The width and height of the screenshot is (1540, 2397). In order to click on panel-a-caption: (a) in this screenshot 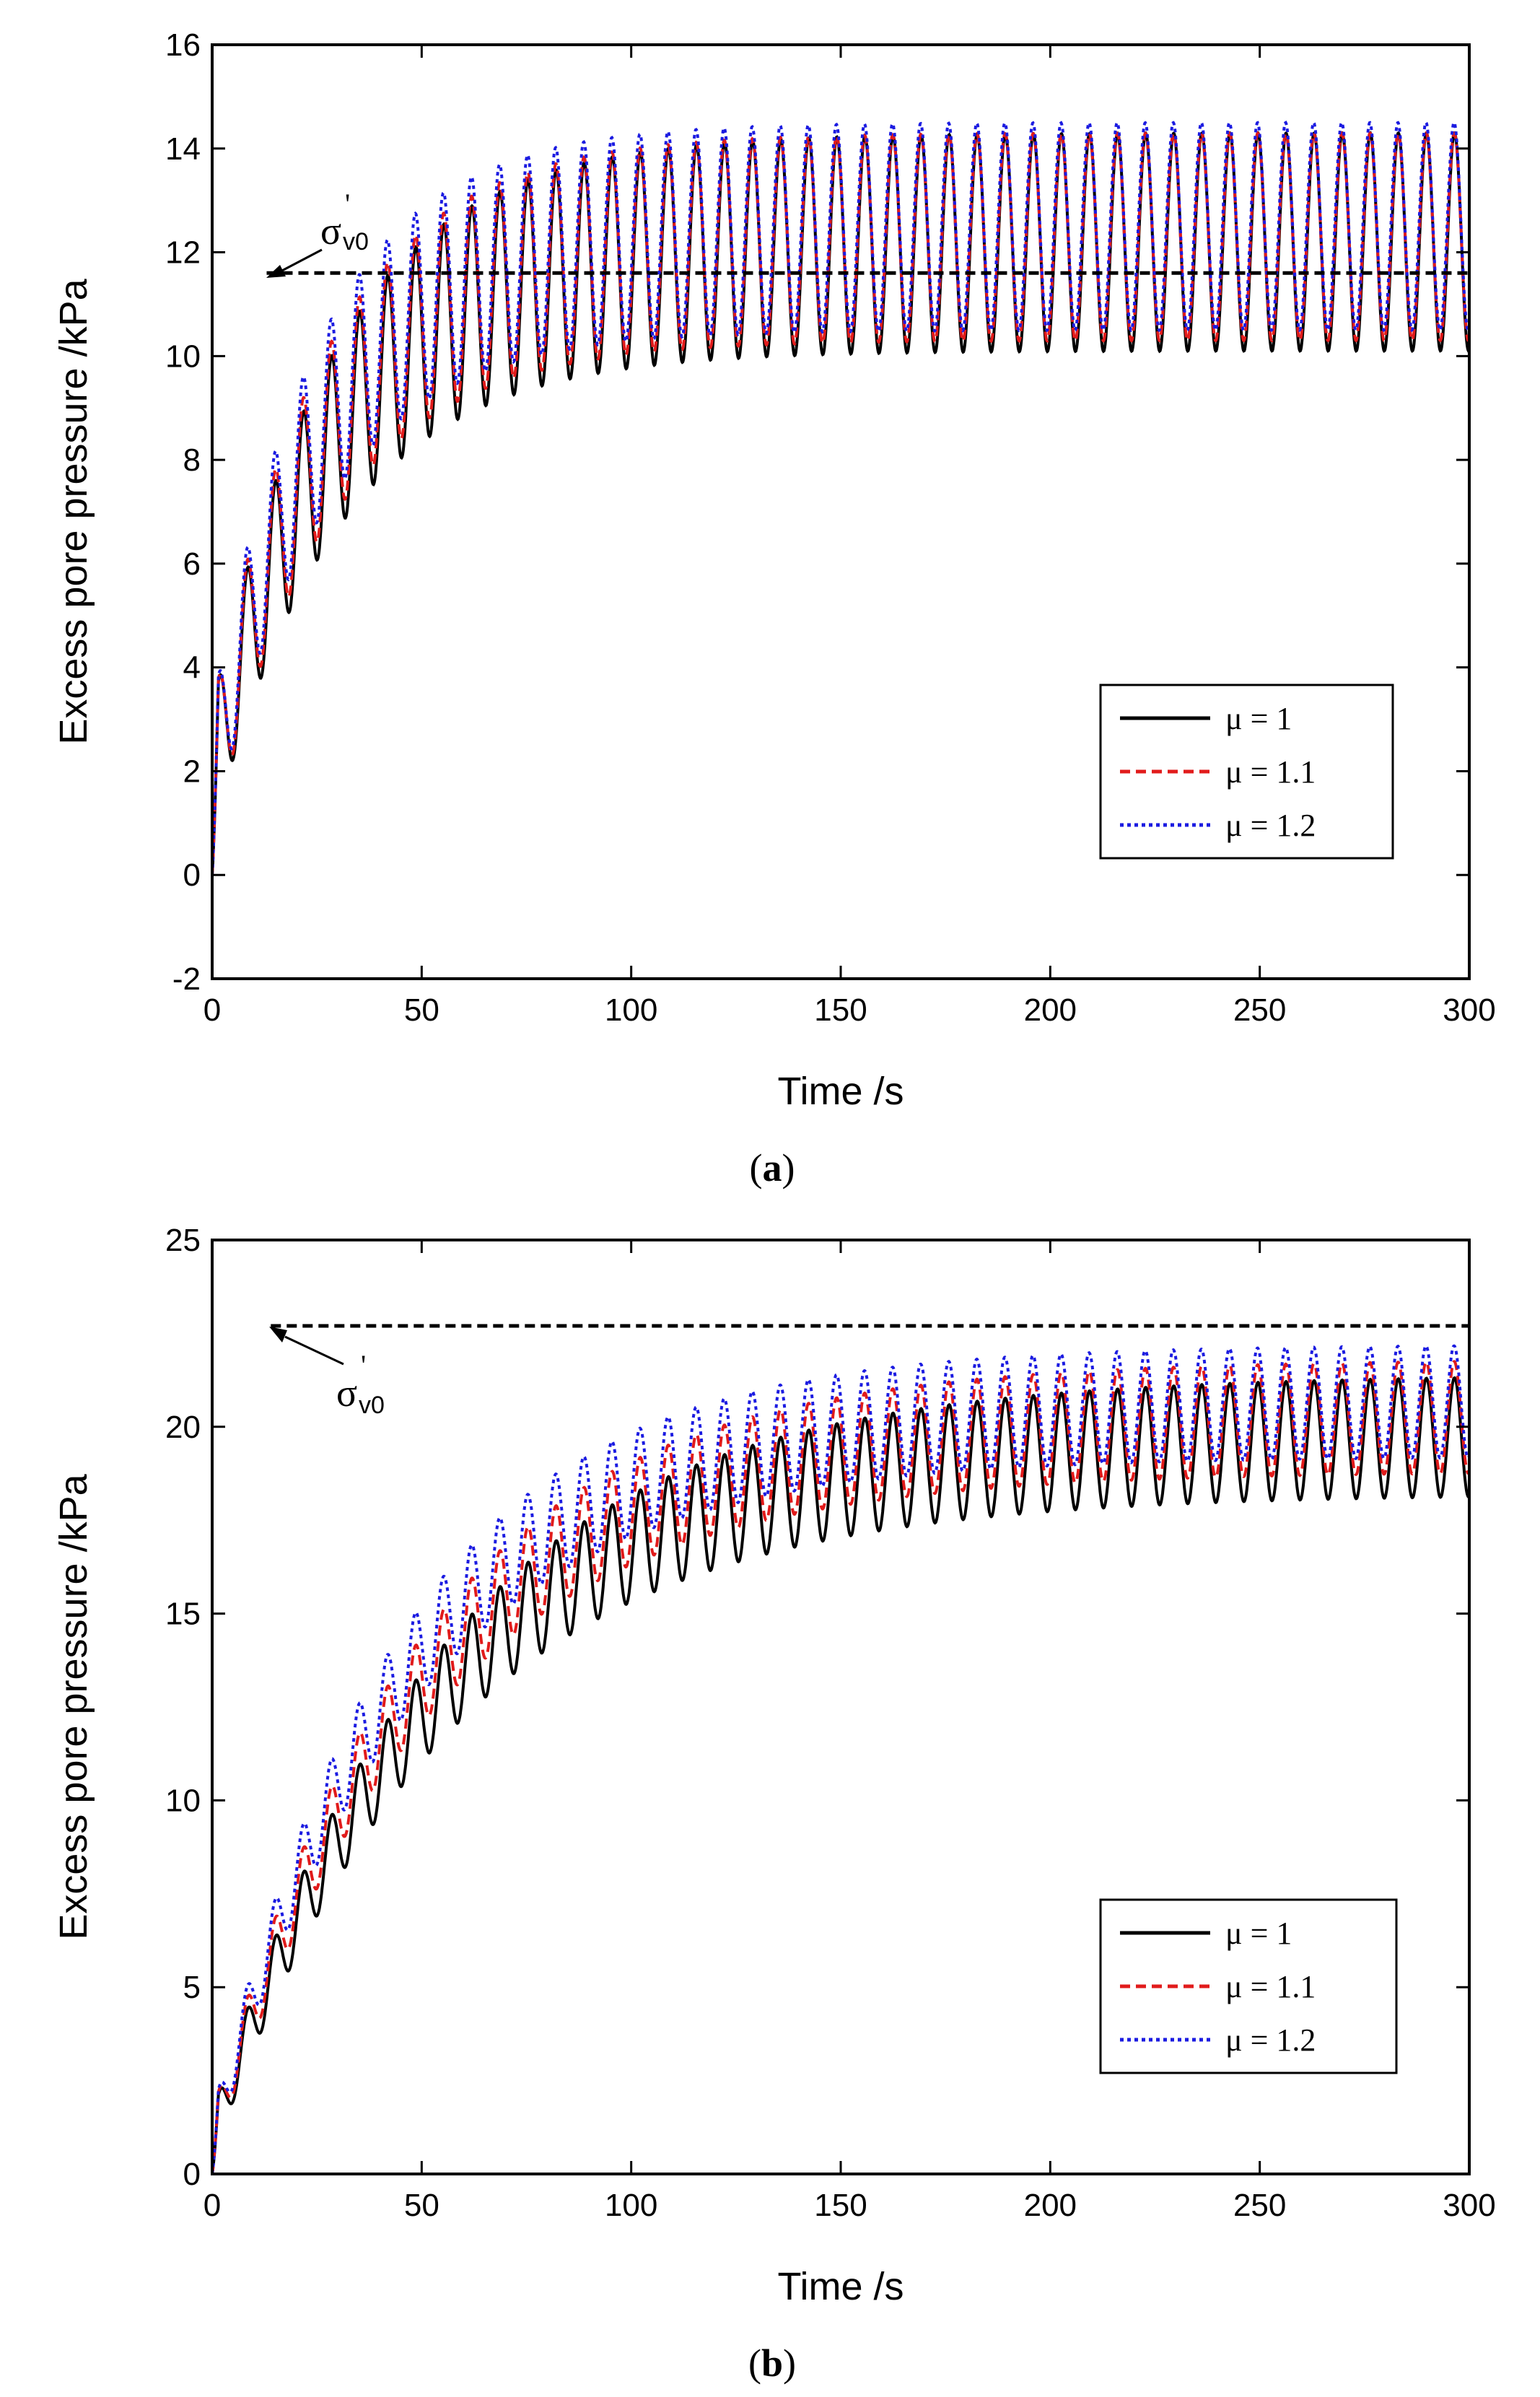, I will do `click(772, 1167)`.